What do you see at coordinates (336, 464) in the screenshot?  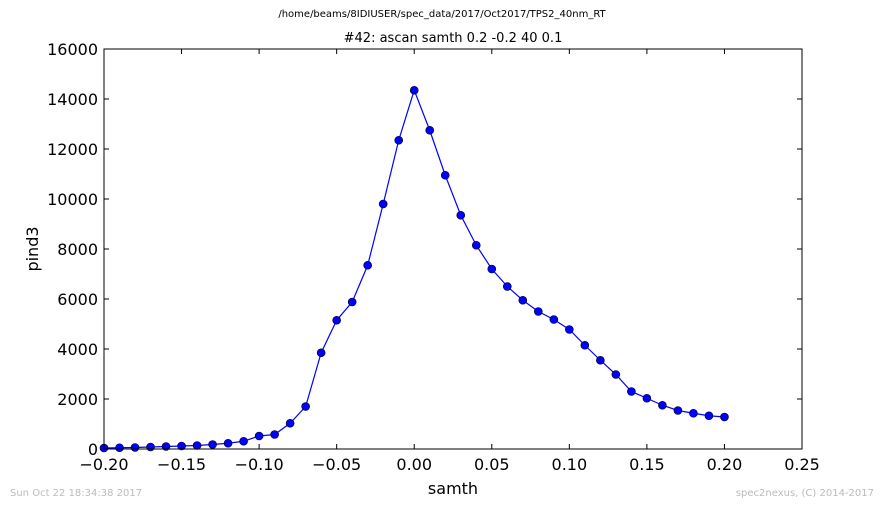 I see `x-tick-label: −0.05` at bounding box center [336, 464].